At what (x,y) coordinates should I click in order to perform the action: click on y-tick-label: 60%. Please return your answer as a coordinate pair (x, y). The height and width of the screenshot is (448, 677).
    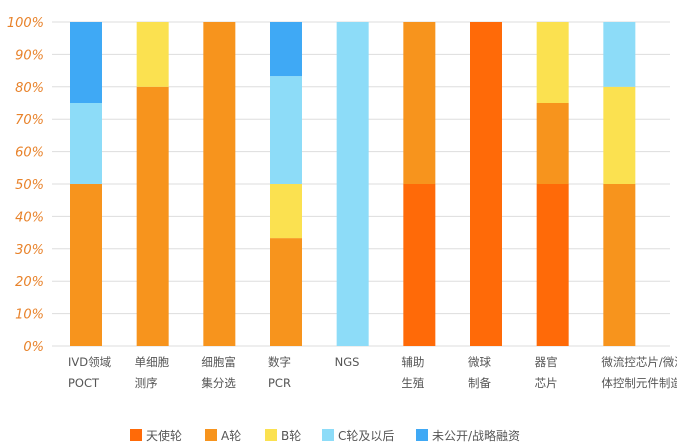
    Looking at the image, I should click on (29, 153).